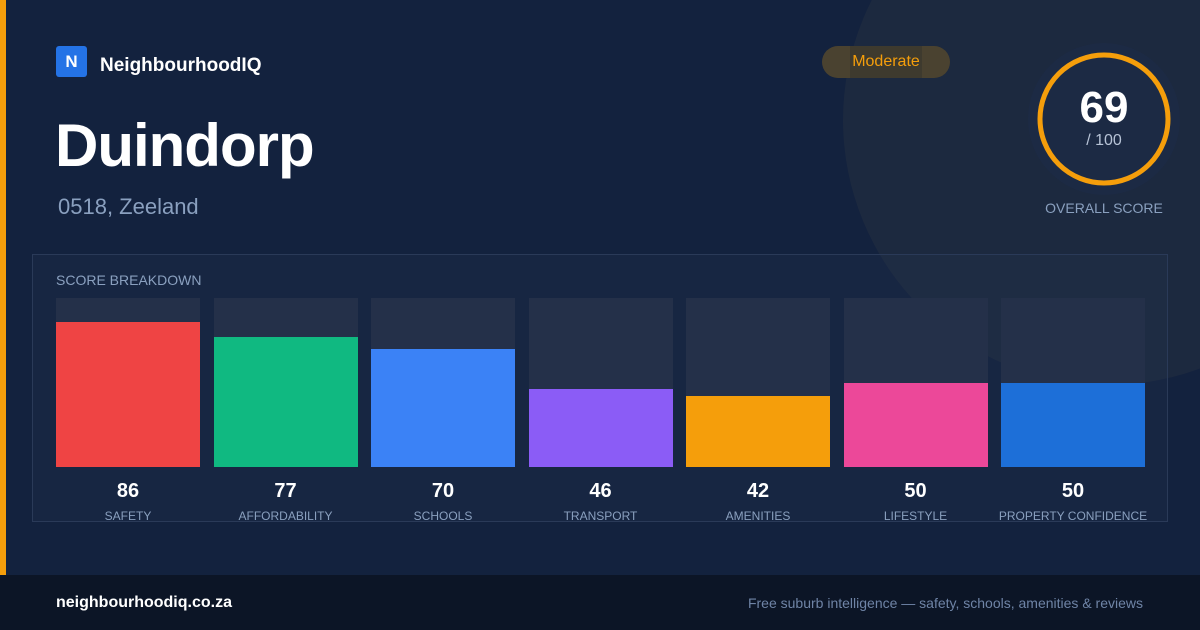  I want to click on bar-column: 42 AMENITIES, so click(758, 410).